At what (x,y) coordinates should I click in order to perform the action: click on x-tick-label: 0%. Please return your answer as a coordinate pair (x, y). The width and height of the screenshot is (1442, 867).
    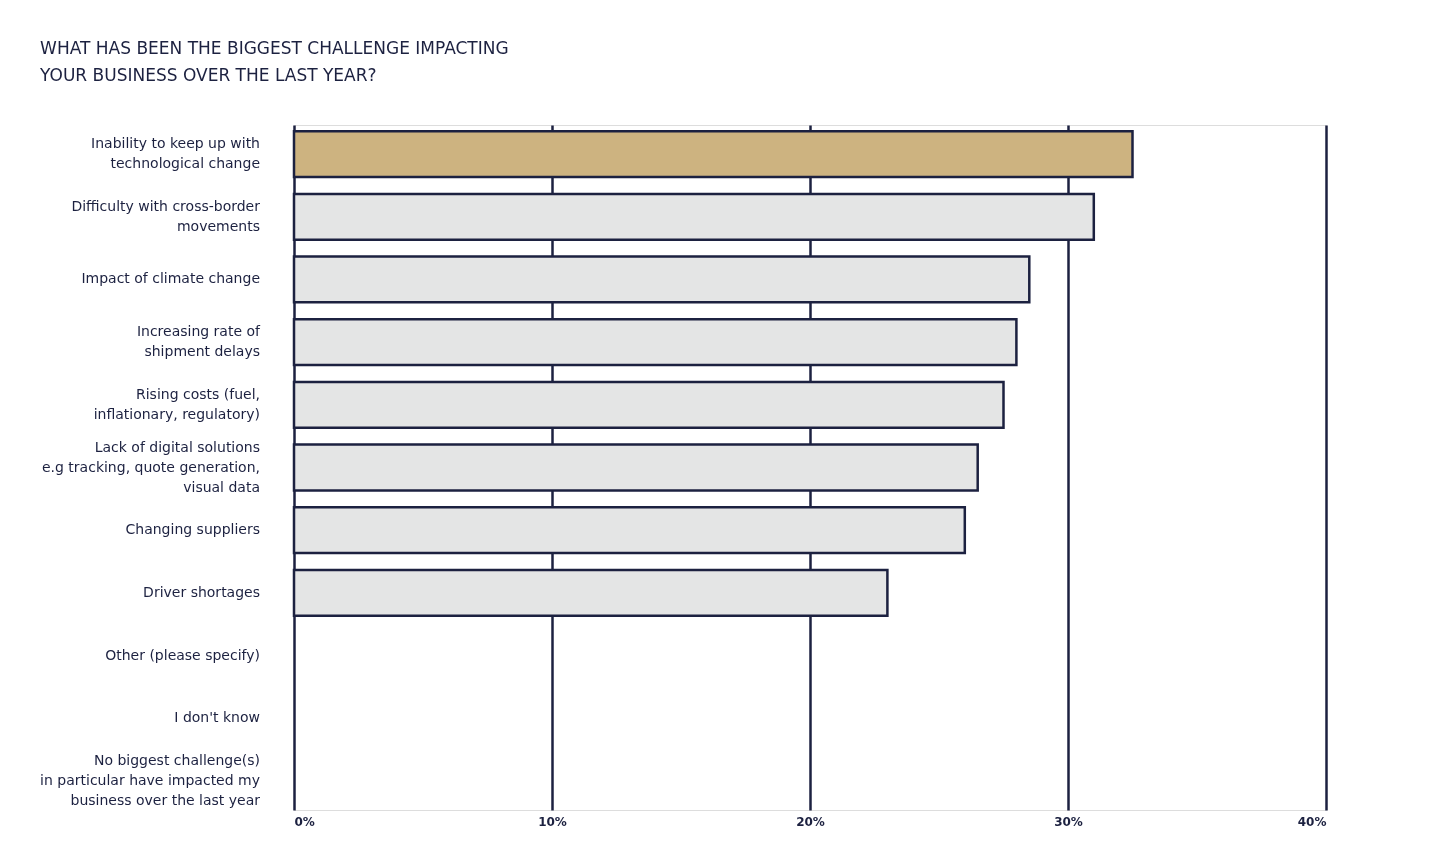
    Looking at the image, I should click on (304, 821).